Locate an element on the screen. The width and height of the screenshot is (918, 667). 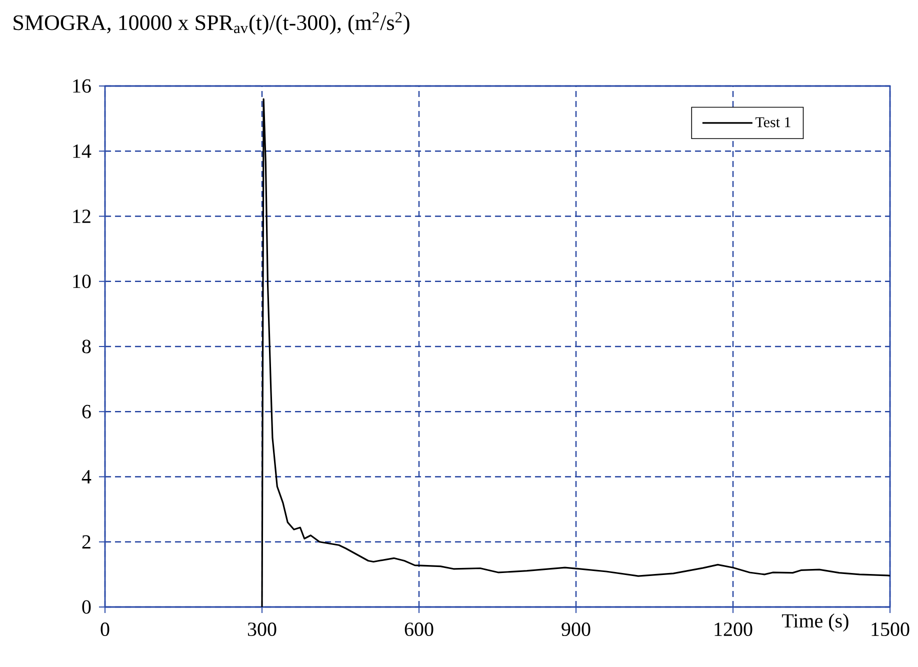
y-tick-label: 12 is located at coordinates (81, 216).